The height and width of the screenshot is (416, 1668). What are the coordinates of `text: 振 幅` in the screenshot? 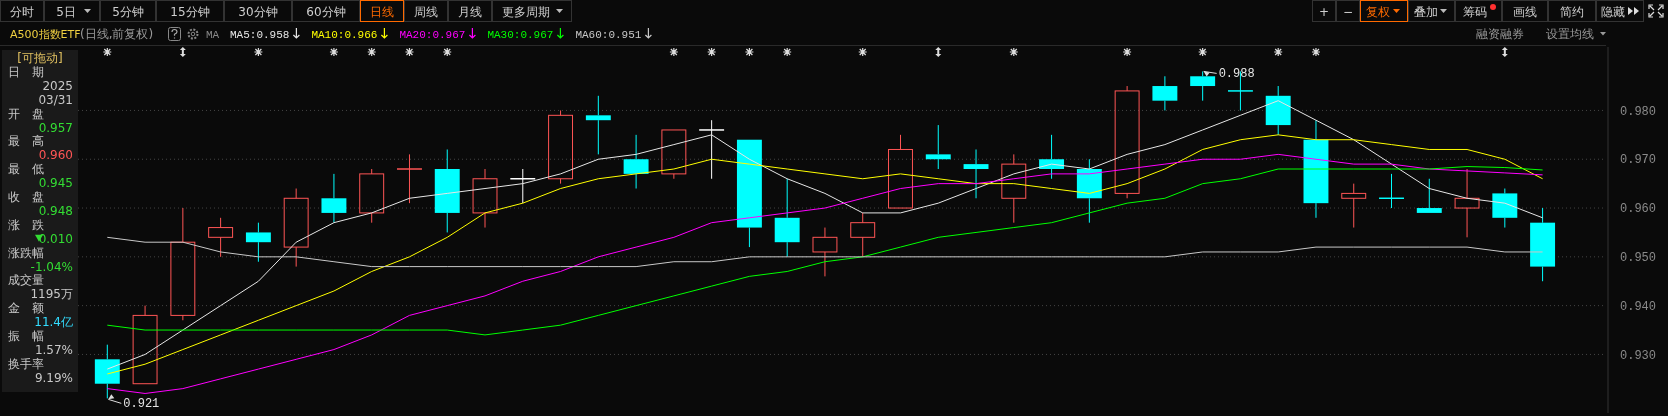 It's located at (26, 336).